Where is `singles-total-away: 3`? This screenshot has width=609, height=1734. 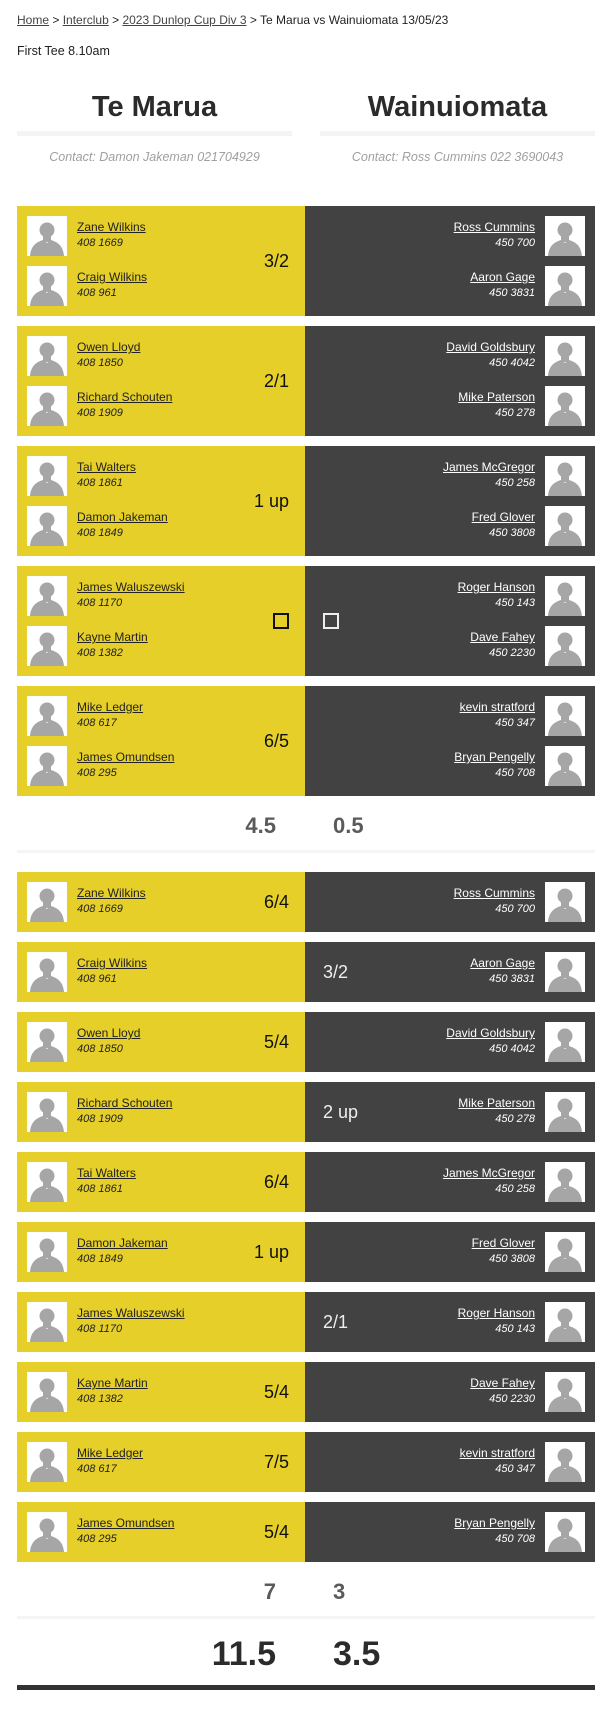
singles-total-away: 3 is located at coordinates (339, 1591).